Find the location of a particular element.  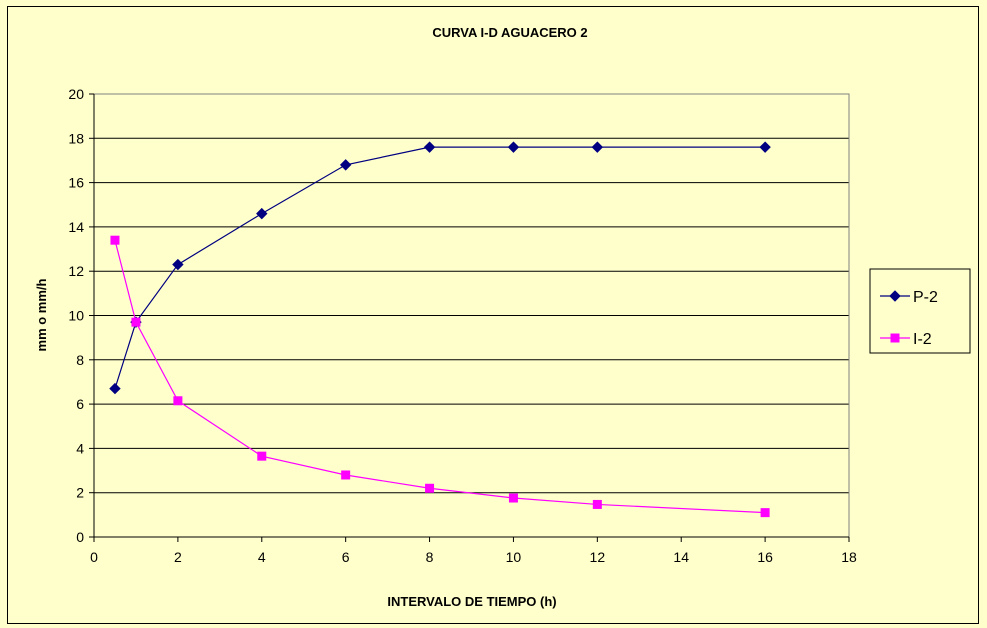

y-tick-label: 12 is located at coordinates (76, 271).